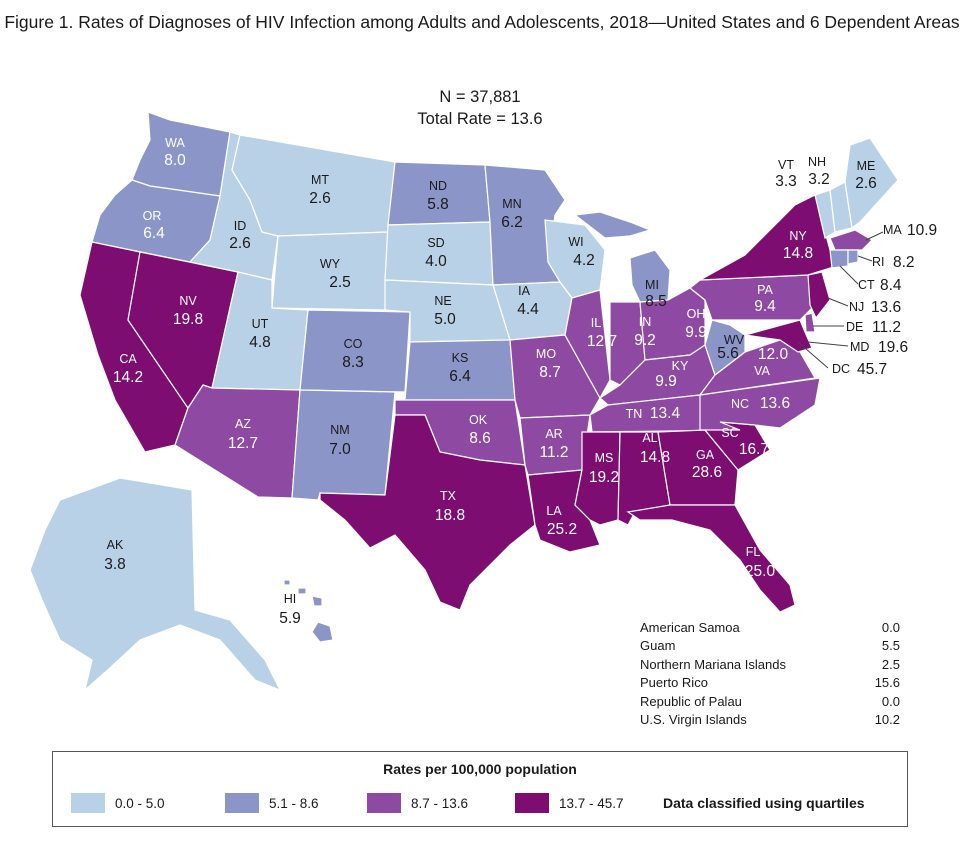  What do you see at coordinates (115, 545) in the screenshot?
I see `abbr-ak: AK` at bounding box center [115, 545].